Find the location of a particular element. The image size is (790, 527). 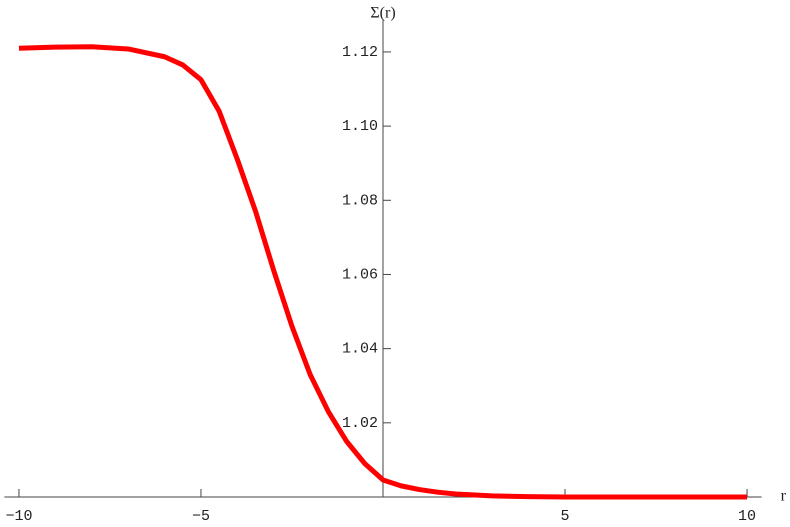

x-tick-label: 10 is located at coordinates (747, 516).